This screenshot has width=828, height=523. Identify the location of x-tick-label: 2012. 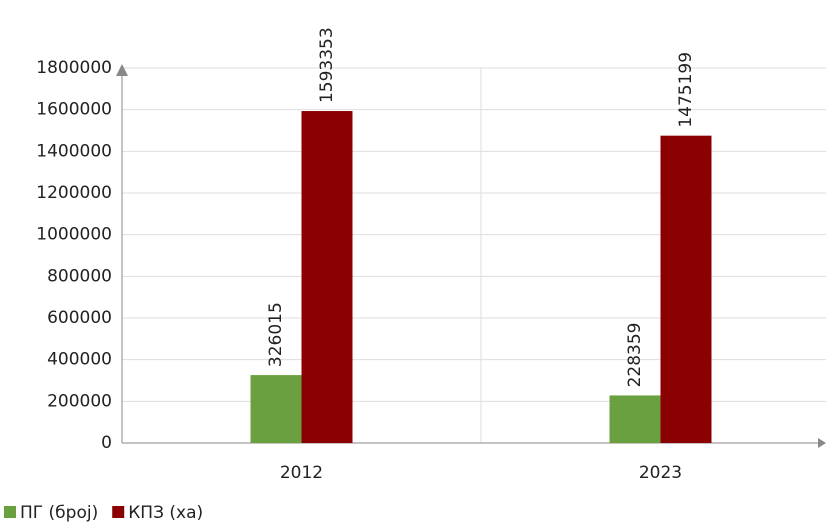
(301, 473).